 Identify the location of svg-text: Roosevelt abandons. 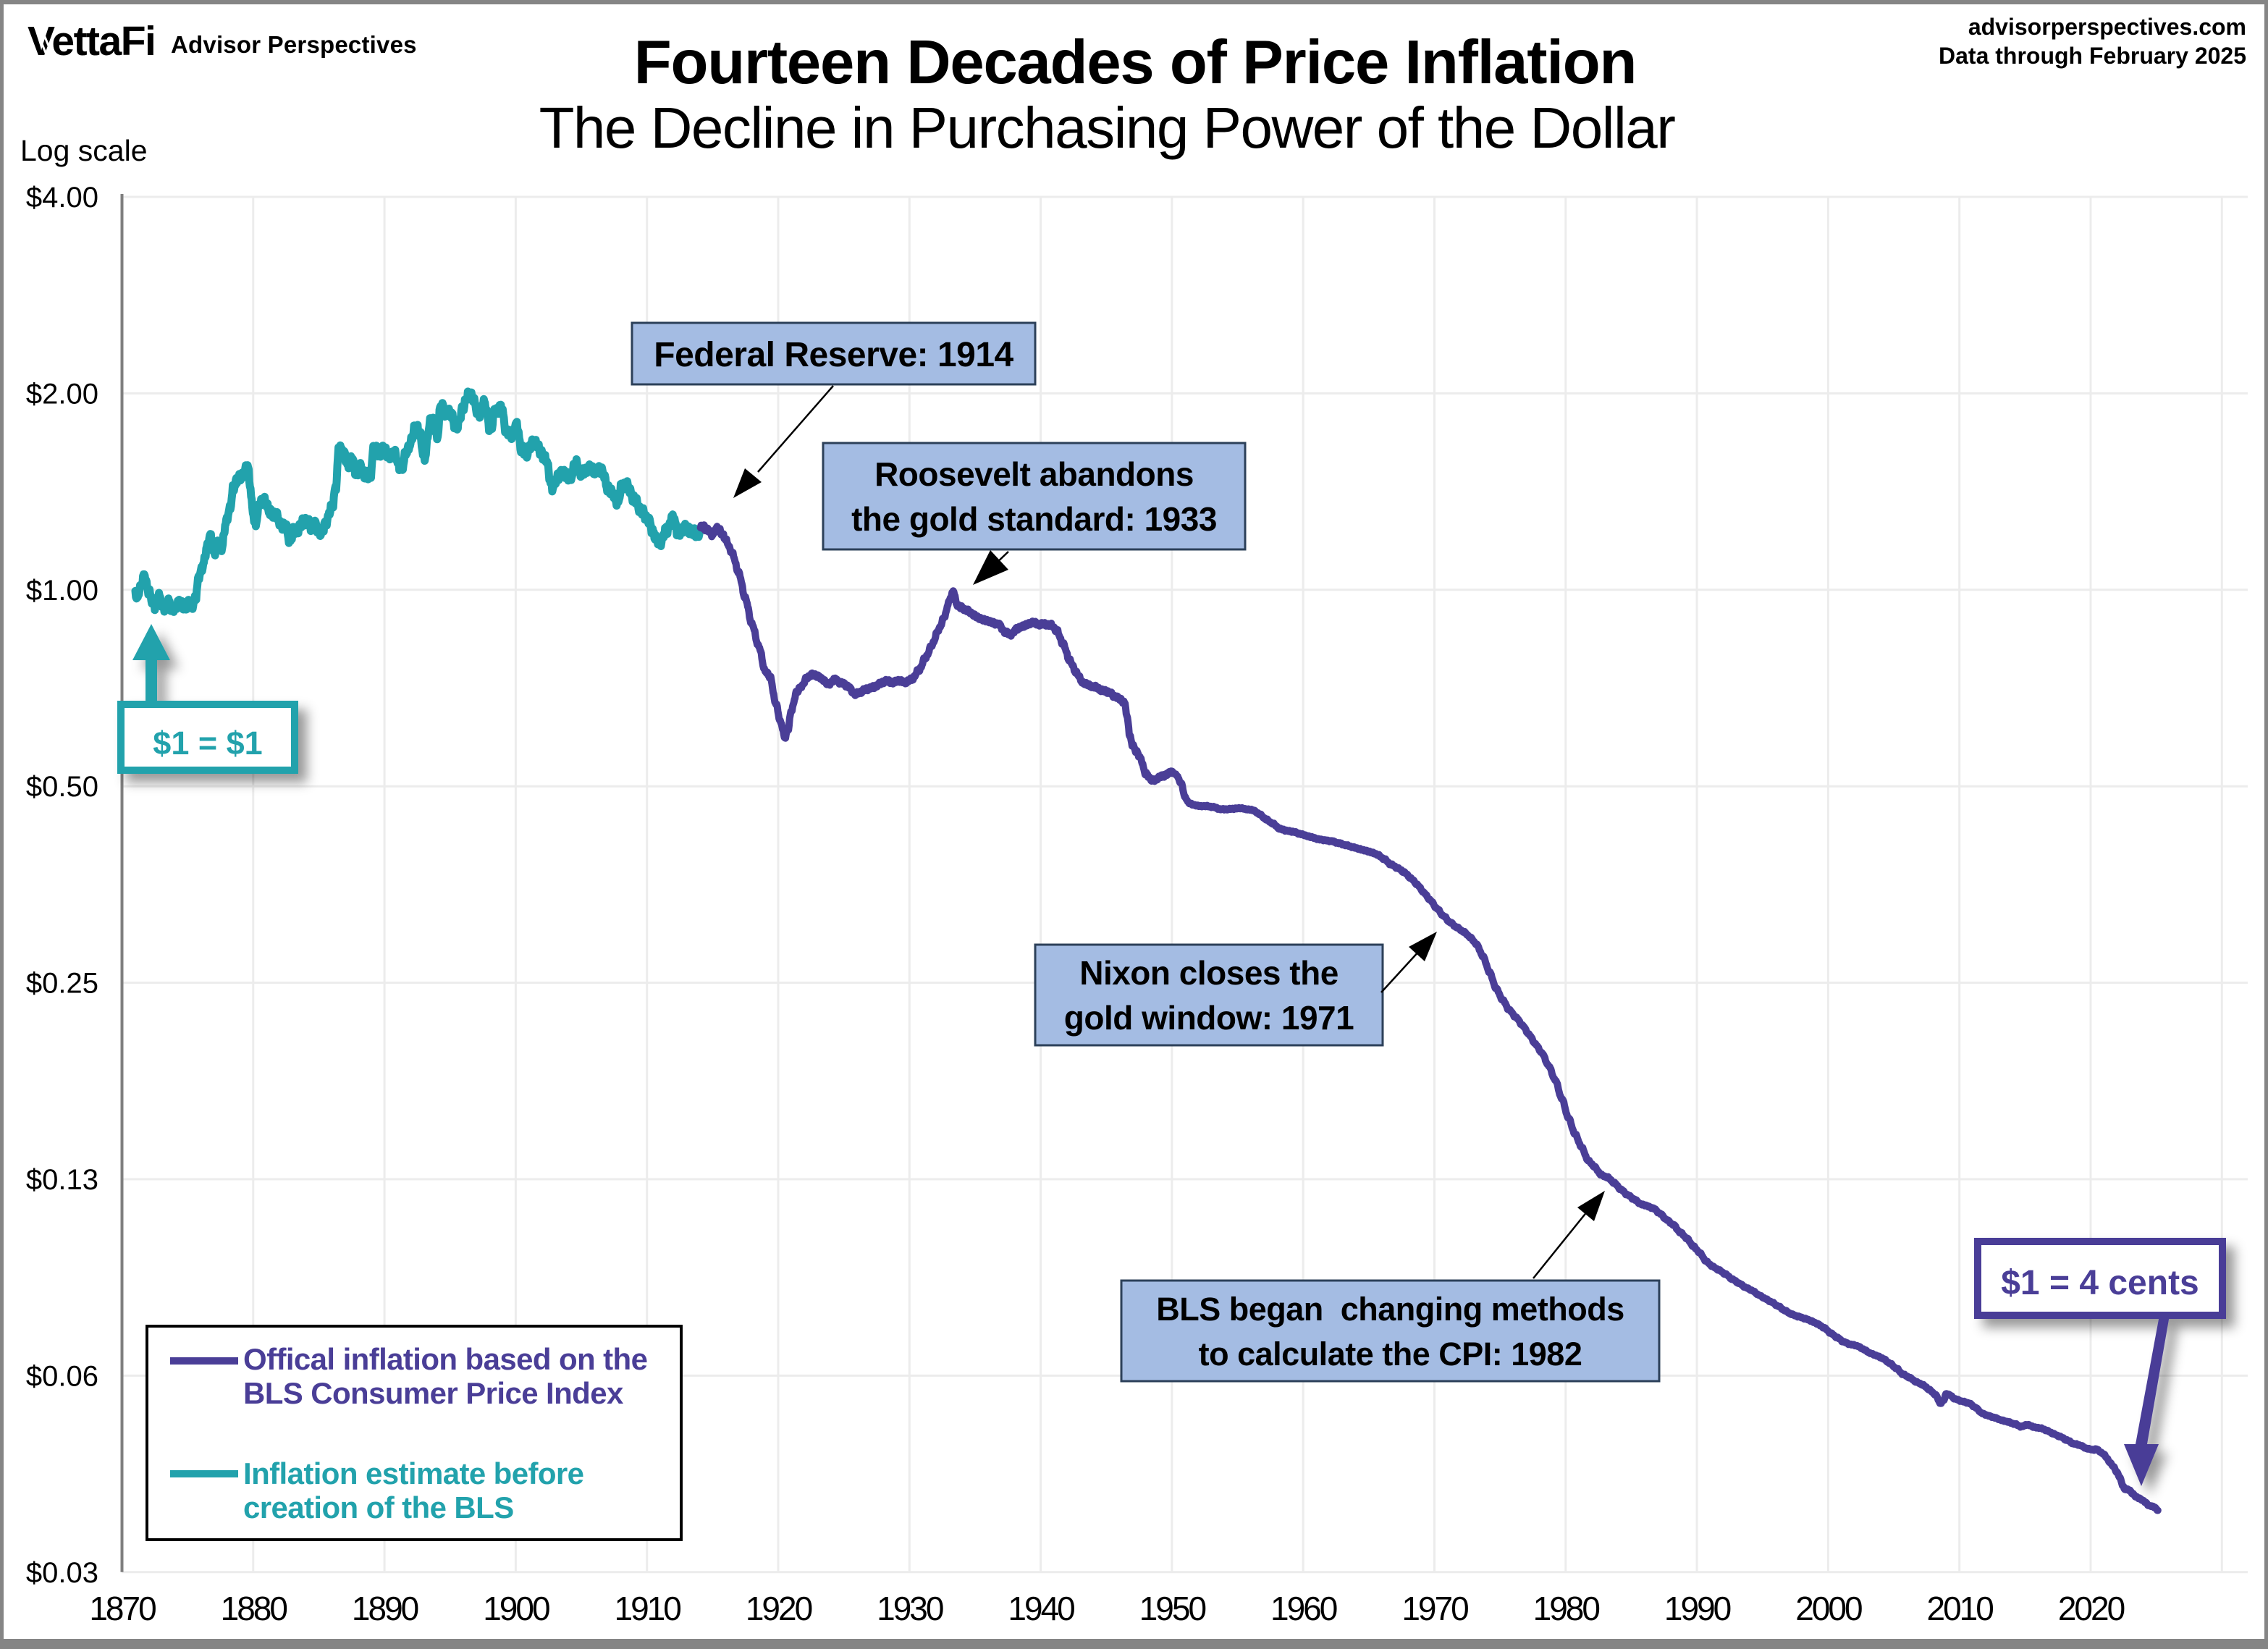
(1034, 474).